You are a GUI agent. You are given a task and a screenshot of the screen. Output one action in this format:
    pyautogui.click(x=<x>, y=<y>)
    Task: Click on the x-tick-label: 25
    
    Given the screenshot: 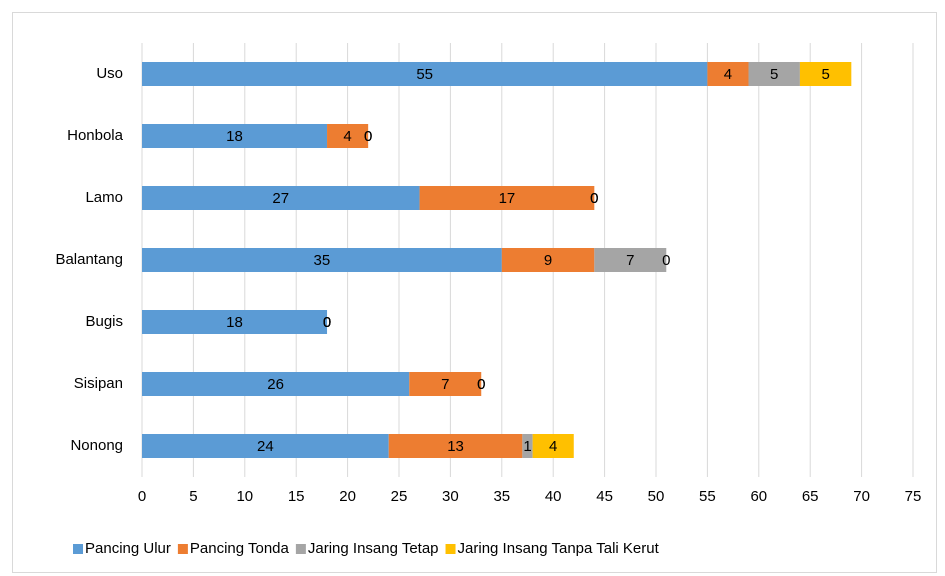 What is the action you would take?
    pyautogui.click(x=399, y=496)
    